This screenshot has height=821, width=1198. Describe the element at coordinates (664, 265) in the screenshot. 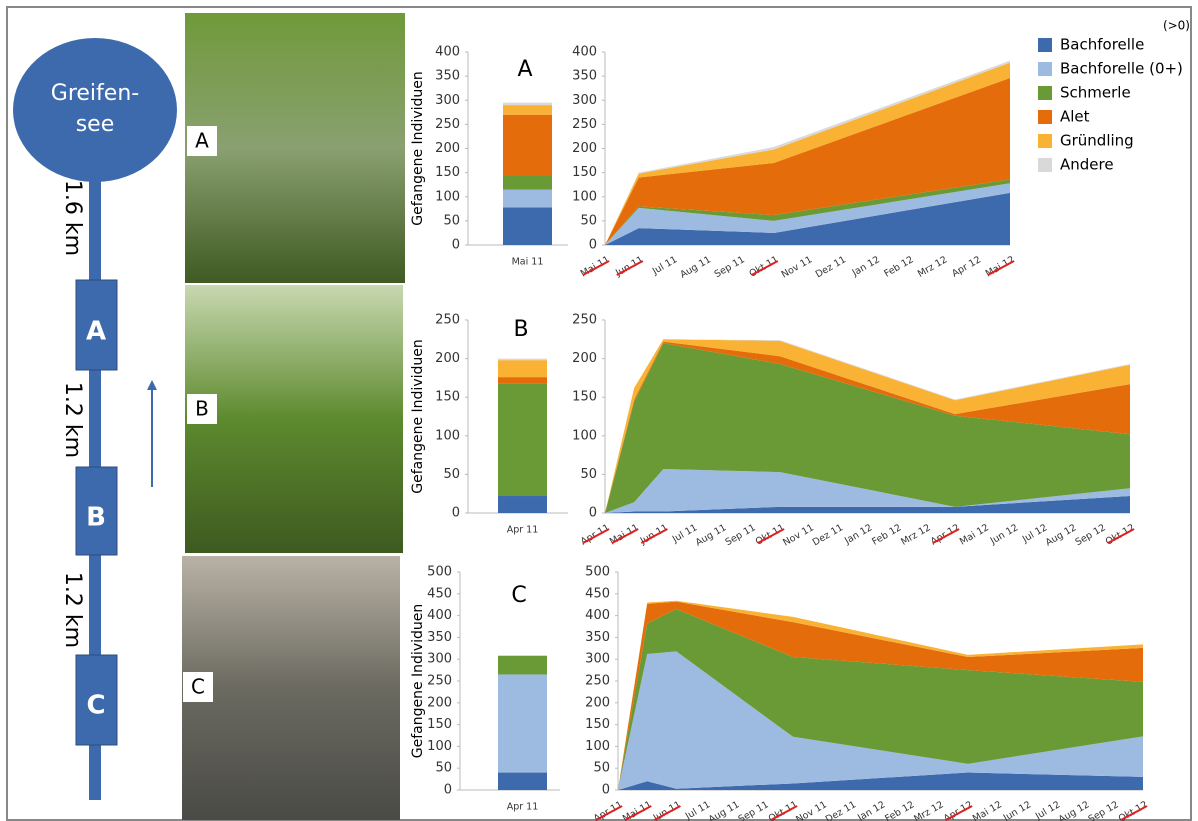

I see `x-tick-label: Jul 11` at that location.